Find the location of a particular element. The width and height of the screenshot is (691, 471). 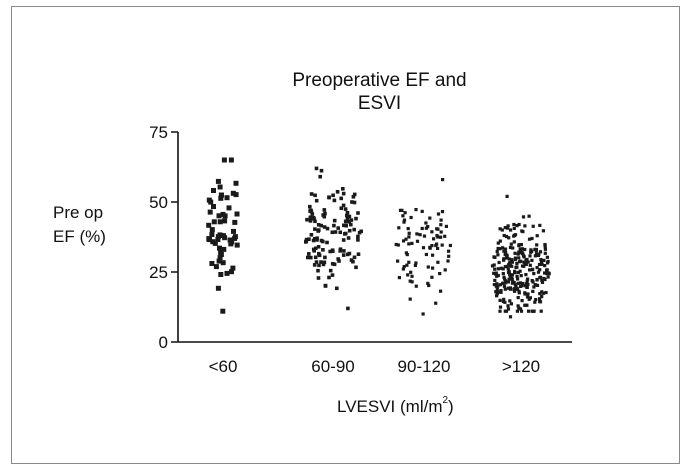

y-tick-label: 25 is located at coordinates (158, 272).